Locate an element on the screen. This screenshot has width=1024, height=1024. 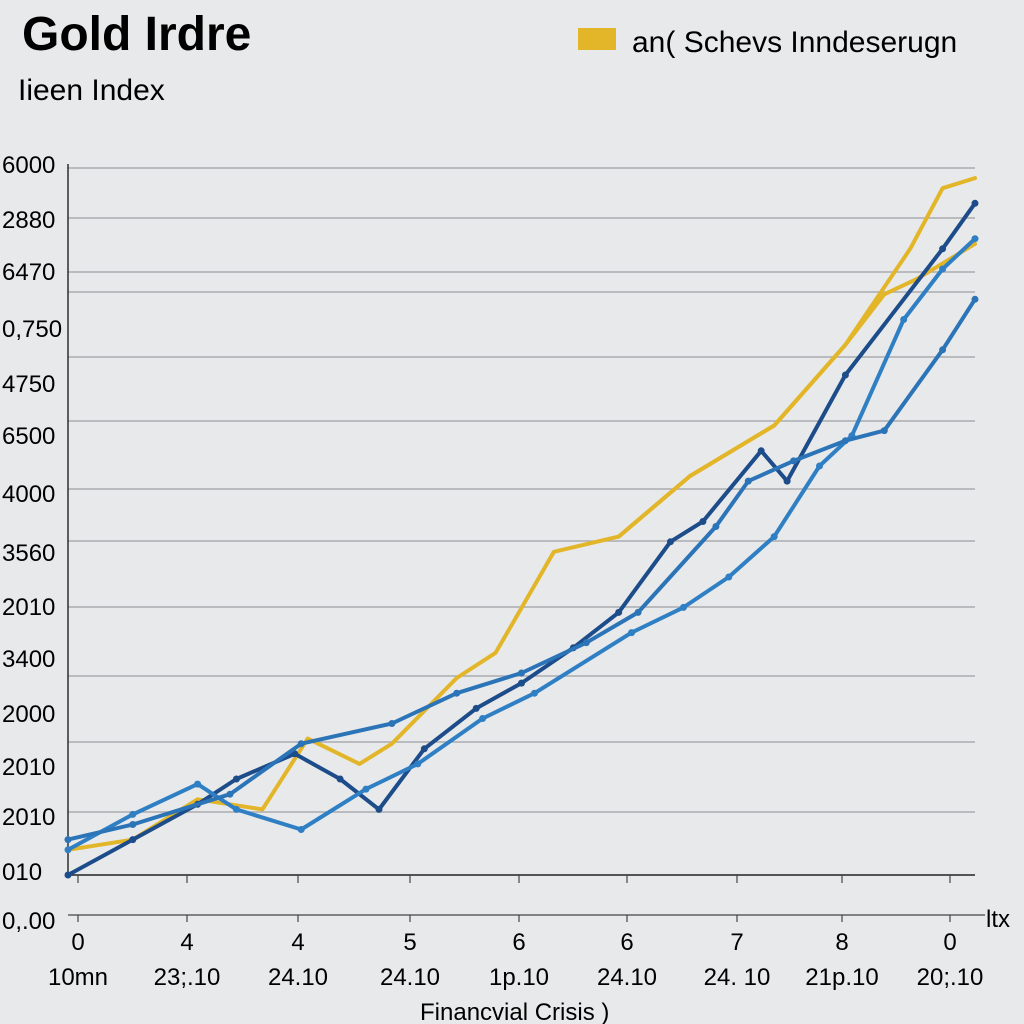
x-tick-date: 10mn is located at coordinates (78, 977).